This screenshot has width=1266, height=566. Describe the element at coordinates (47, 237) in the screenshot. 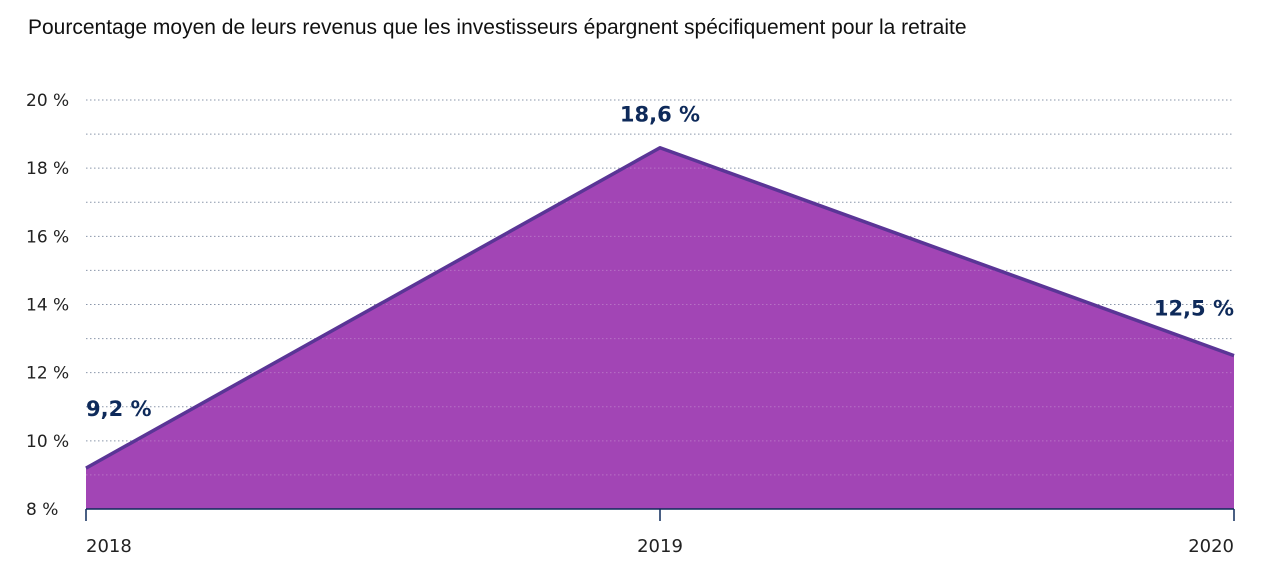

I see `y-tick-label: 16 %` at that location.